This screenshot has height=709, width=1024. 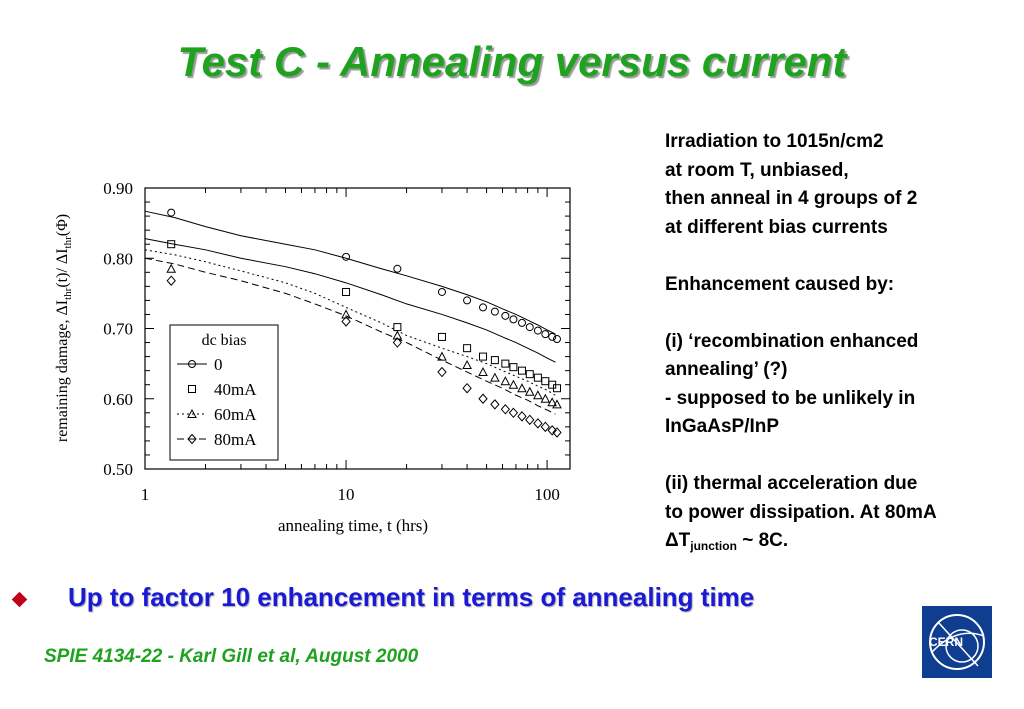 What do you see at coordinates (790, 398) in the screenshot?
I see `note-line: - supposed to be unlikely in` at bounding box center [790, 398].